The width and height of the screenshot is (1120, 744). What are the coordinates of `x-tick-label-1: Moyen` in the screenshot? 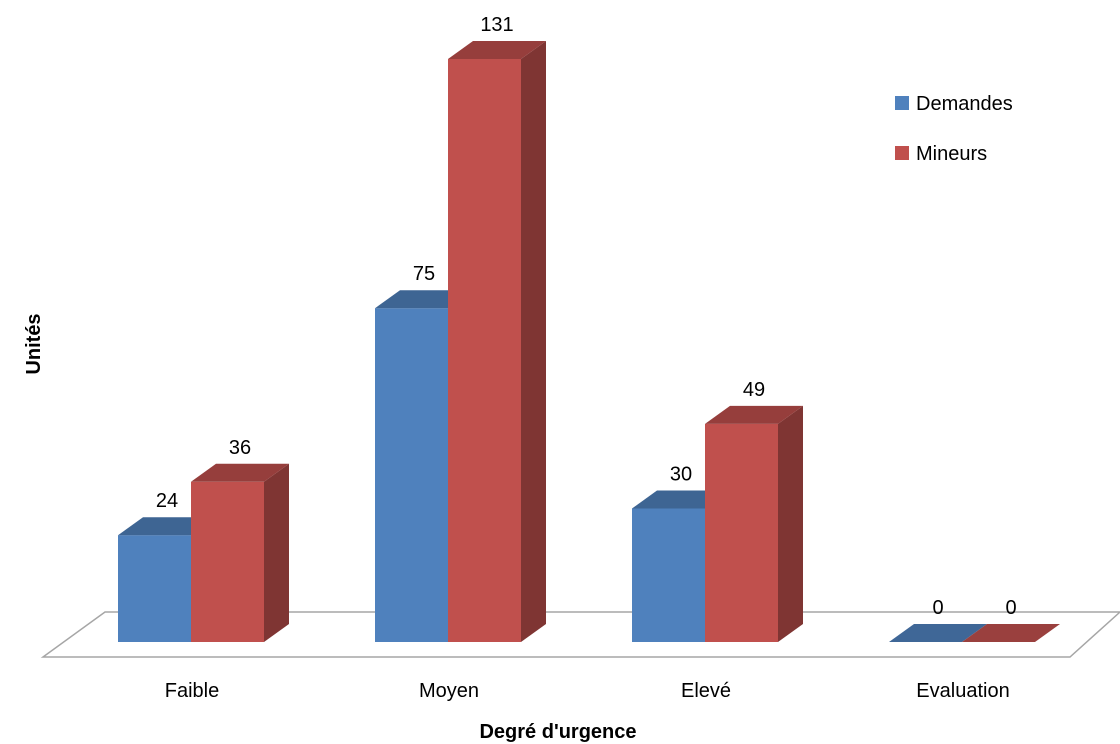 It's located at (449, 691).